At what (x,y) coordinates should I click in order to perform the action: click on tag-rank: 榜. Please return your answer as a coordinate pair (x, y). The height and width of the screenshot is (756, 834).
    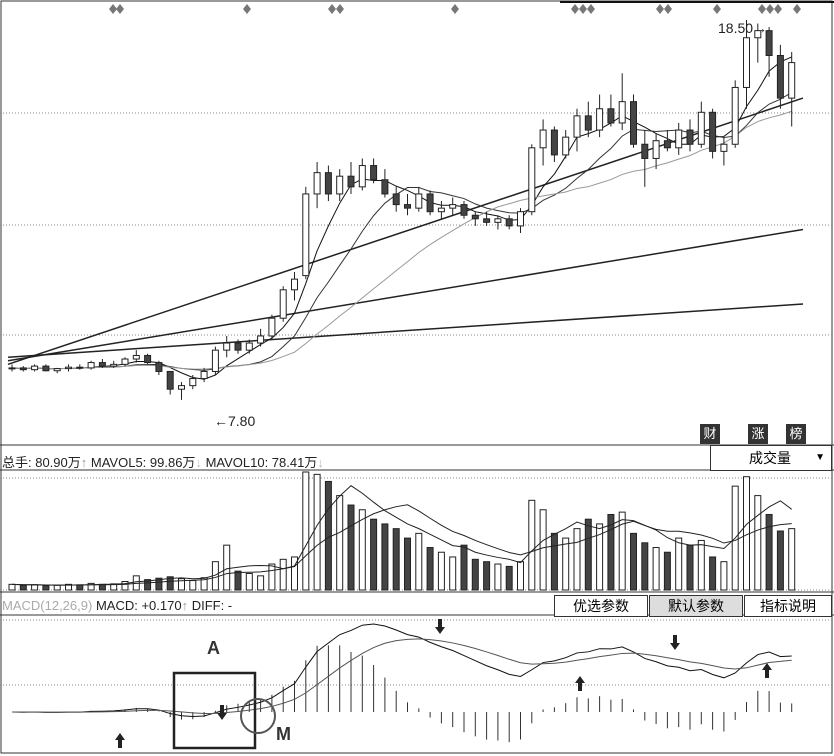
    Looking at the image, I should click on (796, 434).